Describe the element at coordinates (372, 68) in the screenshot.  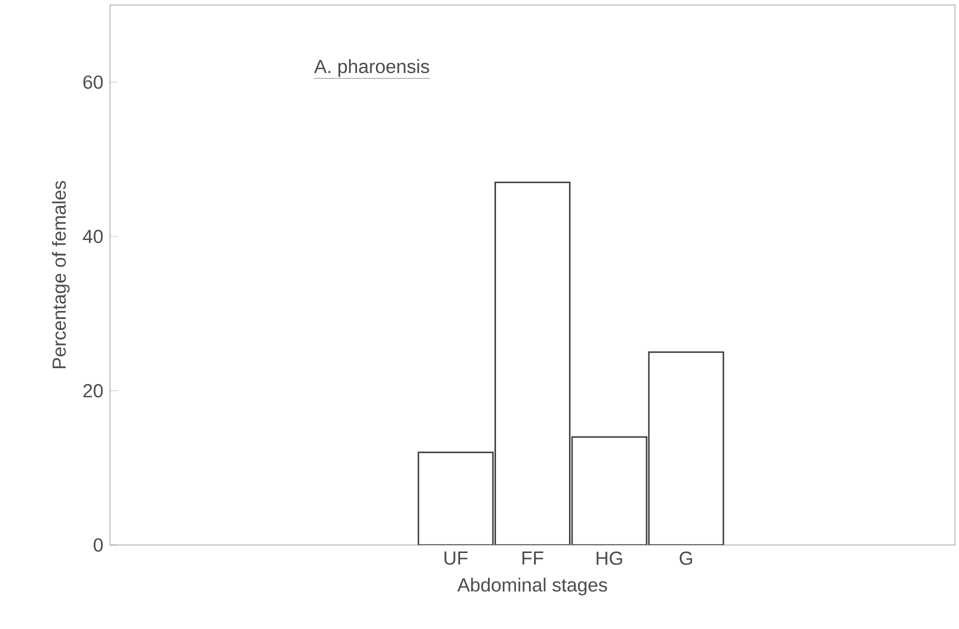
I see `text: A. pharoensis` at that location.